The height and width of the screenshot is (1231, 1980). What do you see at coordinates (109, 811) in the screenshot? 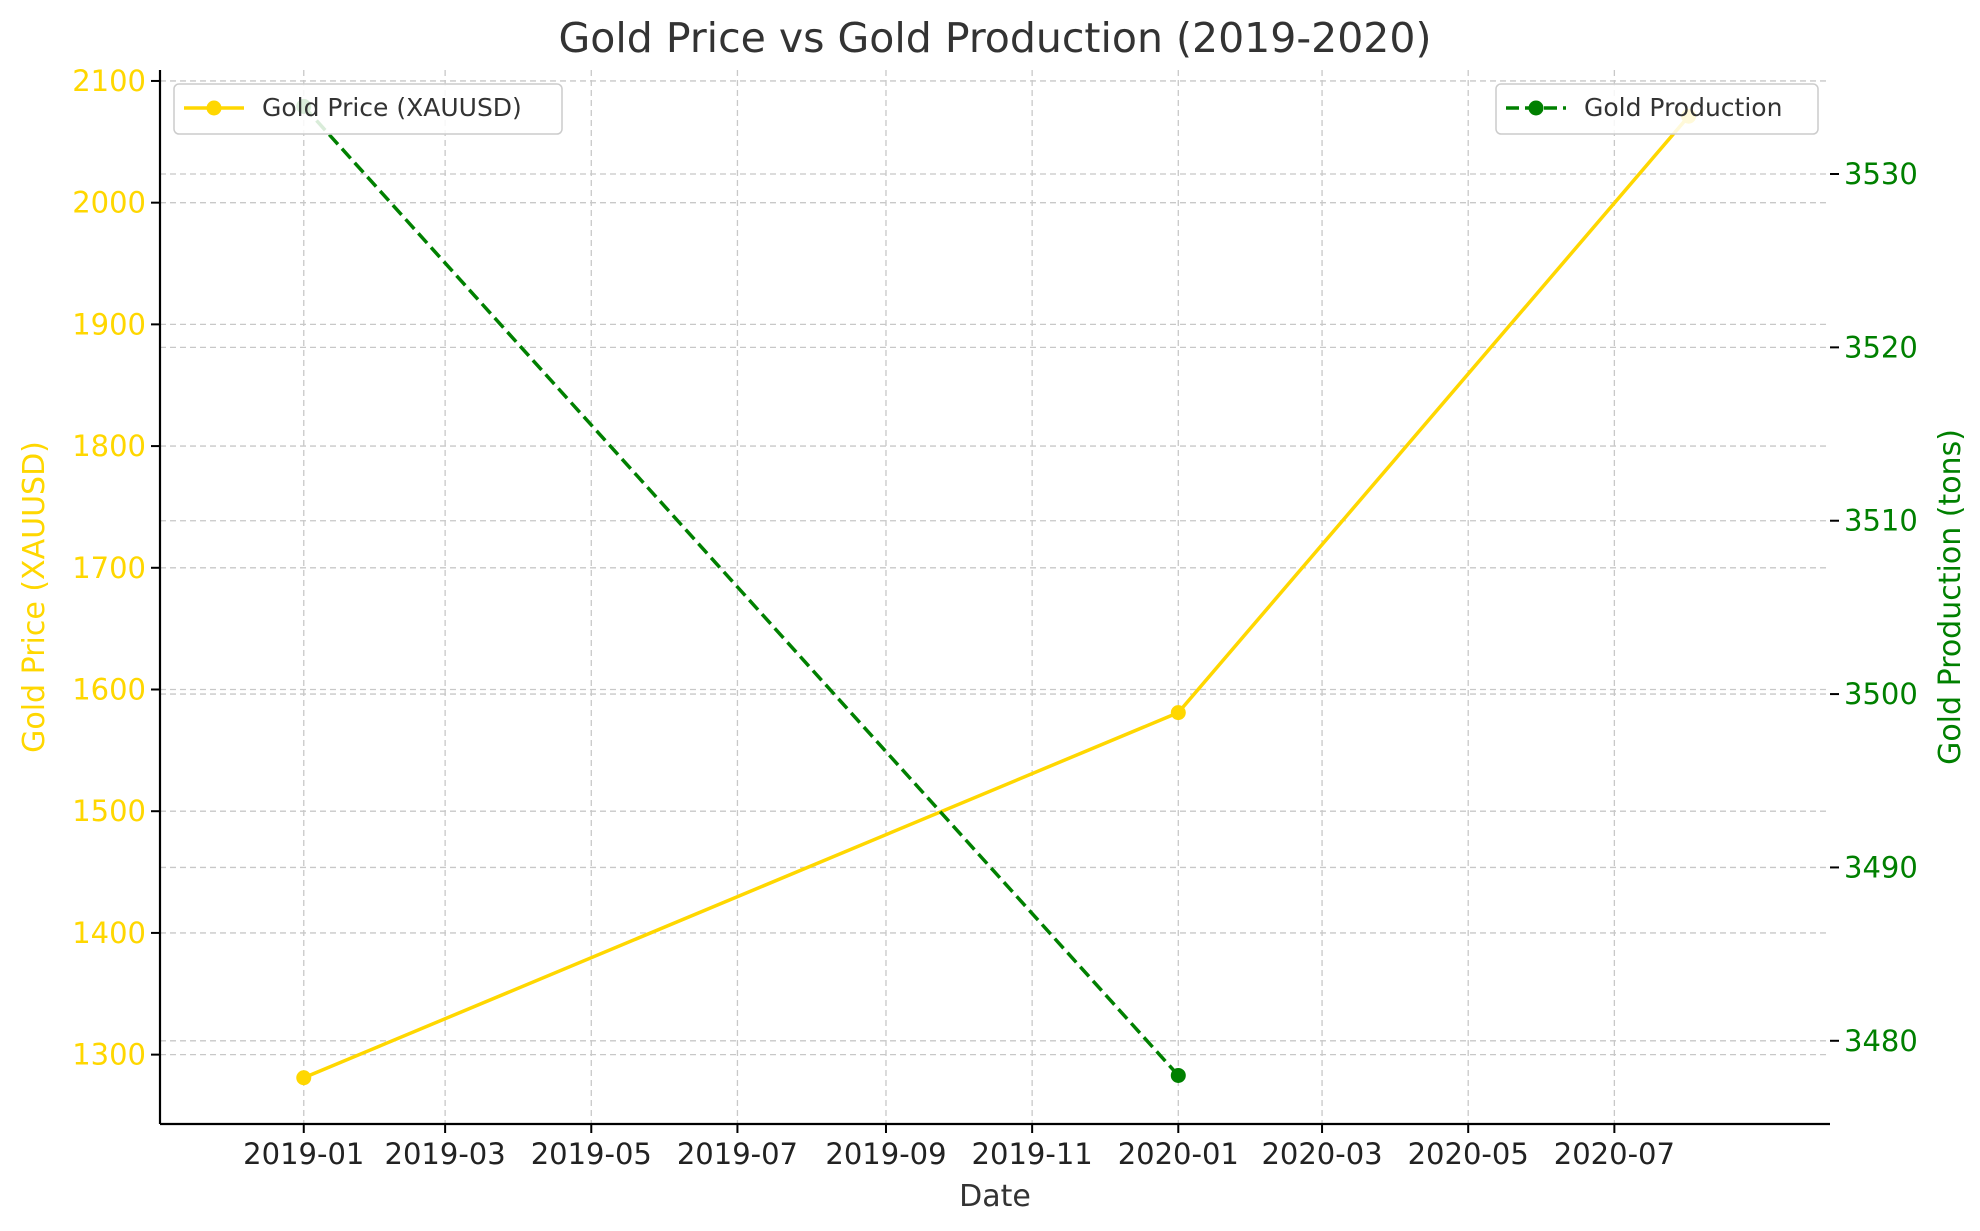
I see `y-left-tick-label: 1500` at bounding box center [109, 811].